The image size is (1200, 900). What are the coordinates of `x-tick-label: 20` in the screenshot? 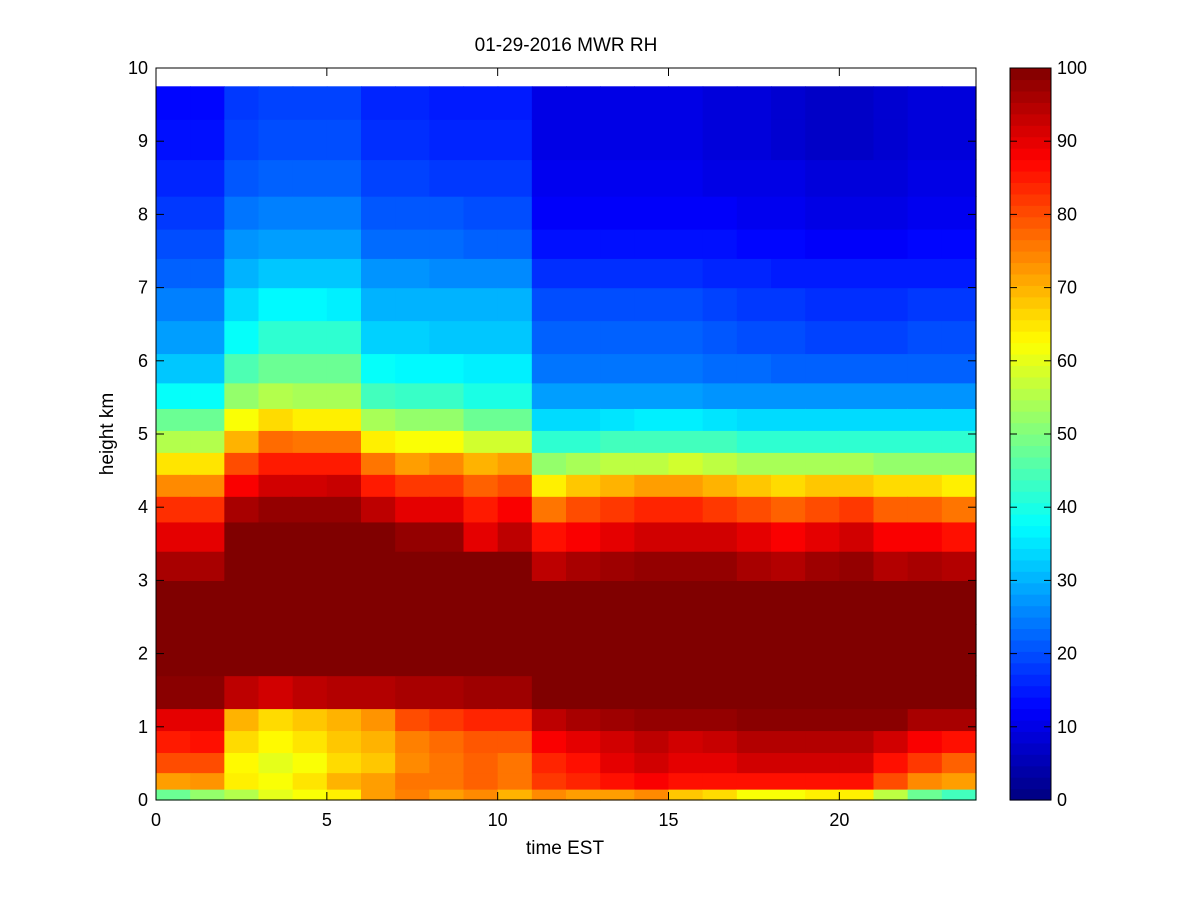 It's located at (839, 820).